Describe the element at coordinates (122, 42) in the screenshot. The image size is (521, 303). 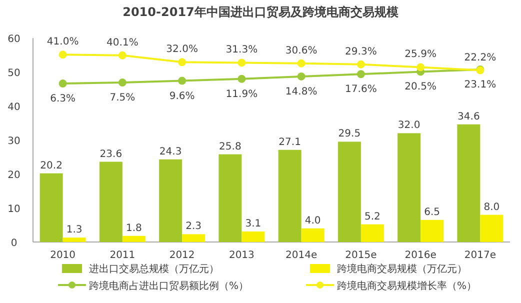
I see `data-label: 40.1%` at that location.